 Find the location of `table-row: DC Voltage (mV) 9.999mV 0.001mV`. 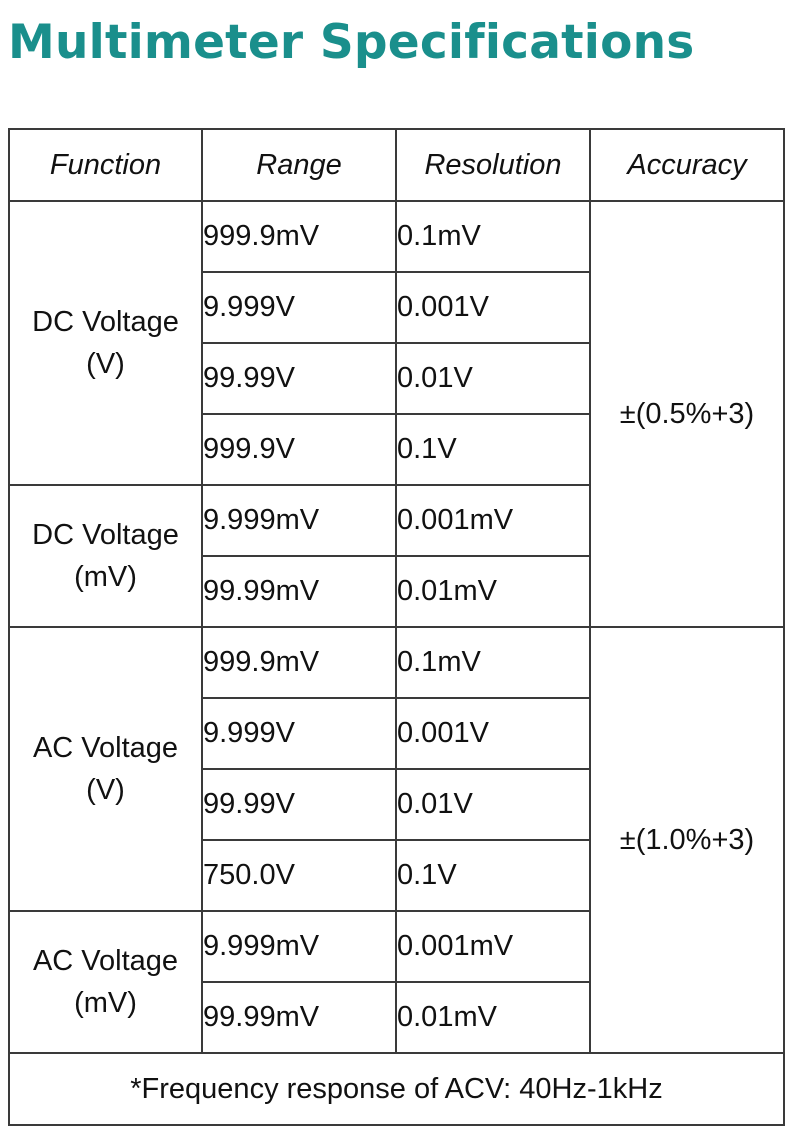

table-row: DC Voltage (mV) 9.999mV 0.001mV is located at coordinates (396, 556).